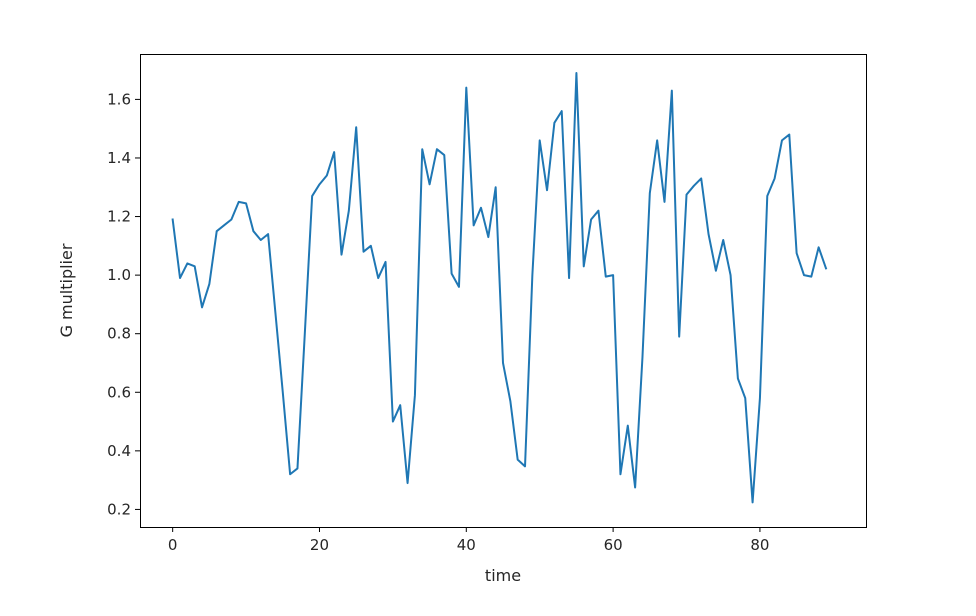 The width and height of the screenshot is (976, 616). What do you see at coordinates (319, 545) in the screenshot?
I see `x-tick-label: 20` at bounding box center [319, 545].